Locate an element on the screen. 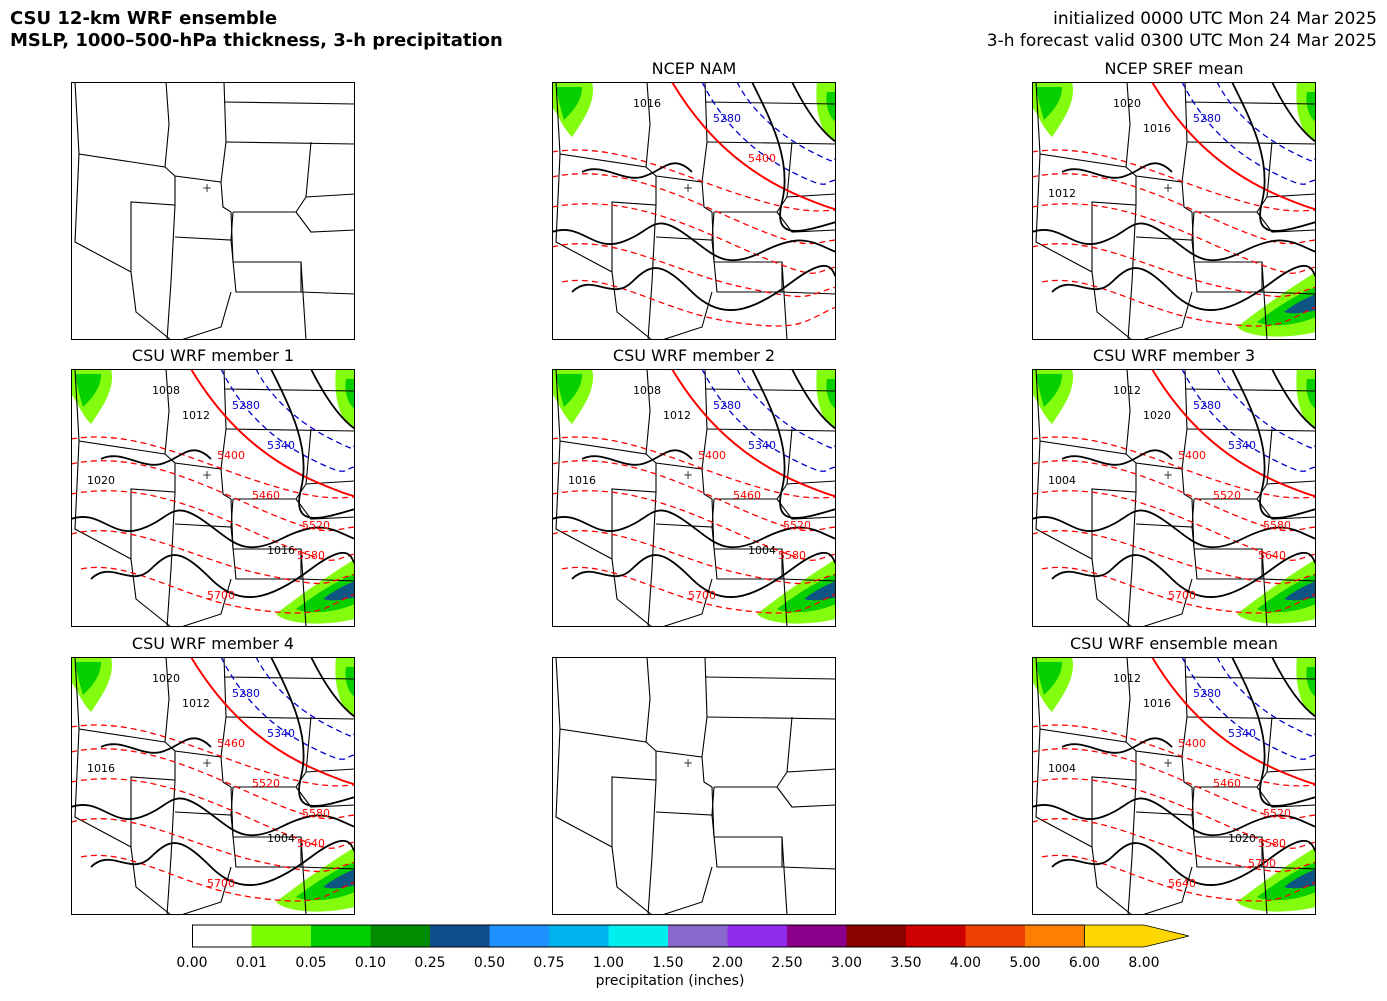 The height and width of the screenshot is (1001, 1387). map-svg: + is located at coordinates (694, 786).